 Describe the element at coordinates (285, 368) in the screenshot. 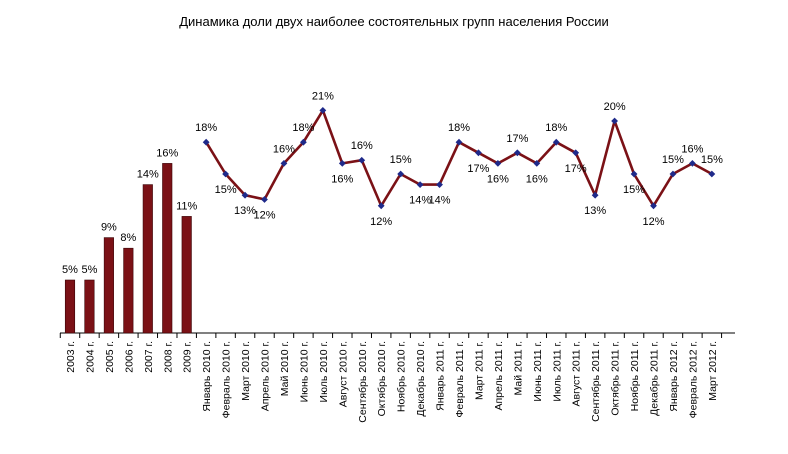

I see `x-tick-label: Май 2010 г.` at that location.